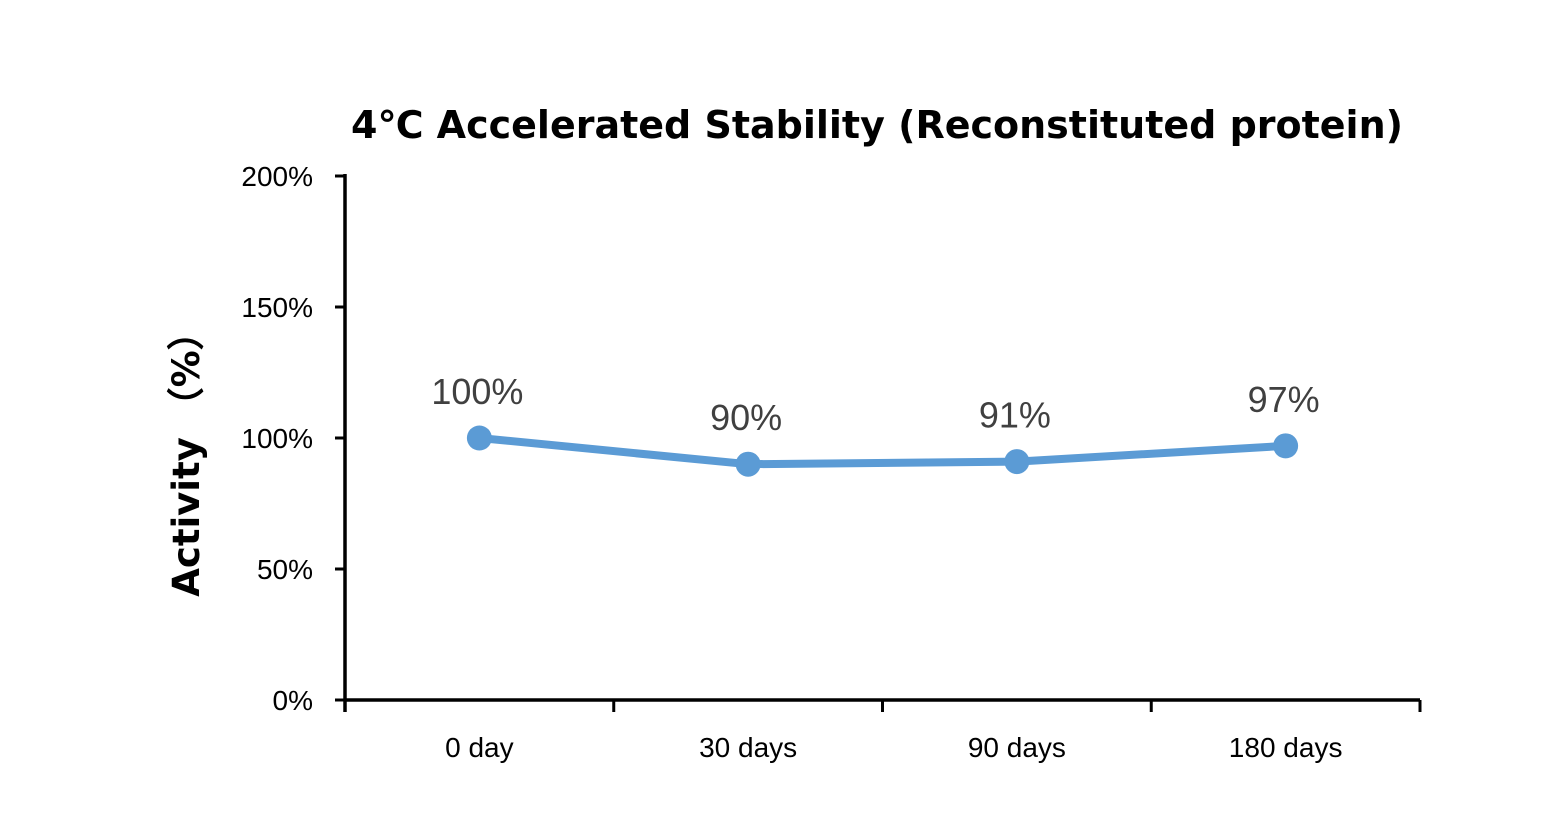 The width and height of the screenshot is (1568, 819). I want to click on data-label: 90%, so click(746, 417).